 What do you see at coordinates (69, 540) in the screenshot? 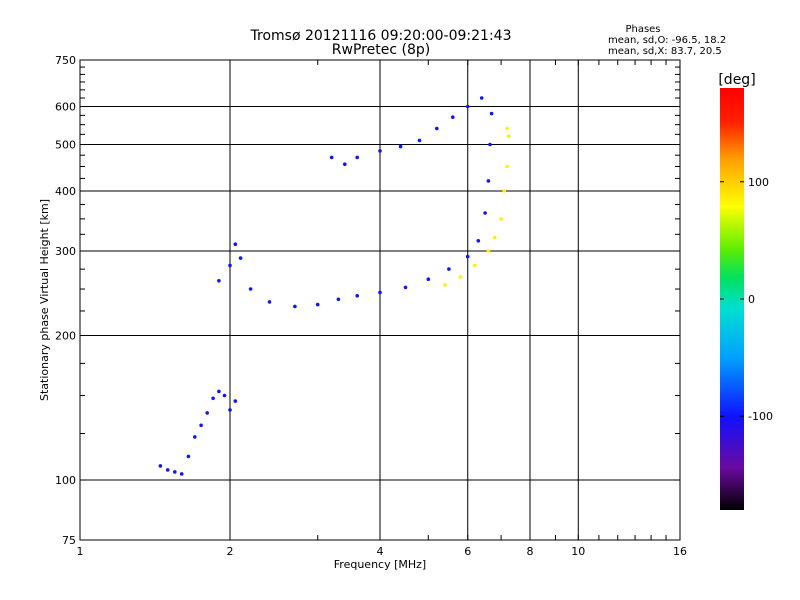
I see `y-tick-label: 75` at bounding box center [69, 540].